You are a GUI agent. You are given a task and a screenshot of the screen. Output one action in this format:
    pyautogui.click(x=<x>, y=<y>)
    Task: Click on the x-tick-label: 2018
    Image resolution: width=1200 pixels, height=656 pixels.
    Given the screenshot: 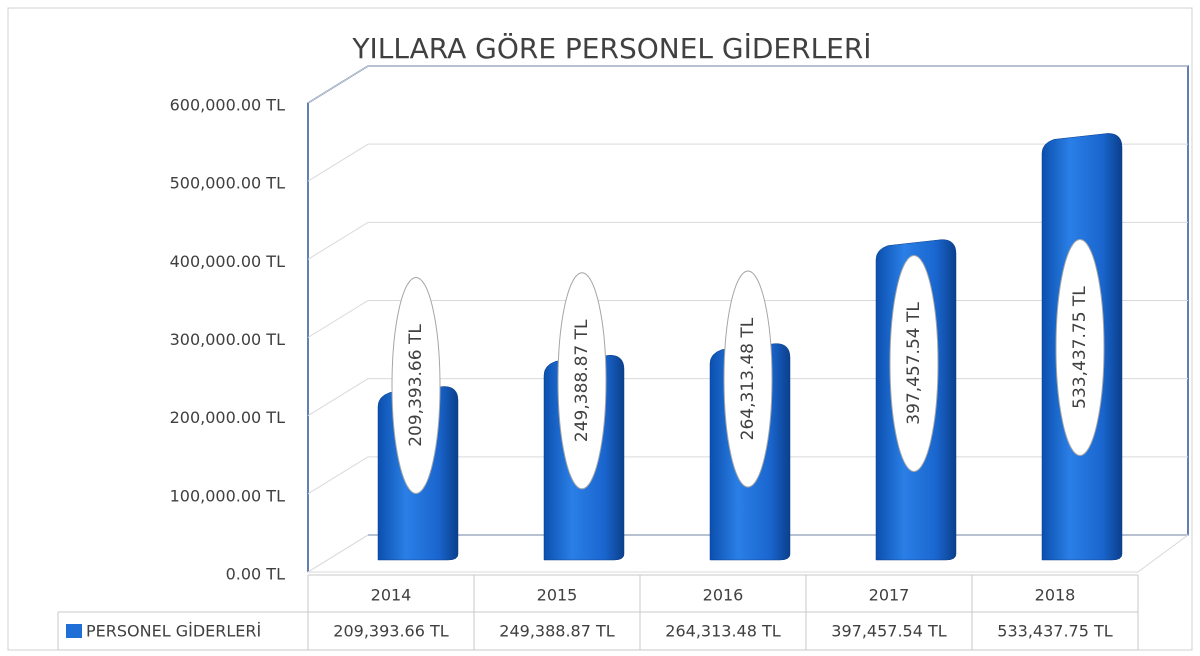 What is the action you would take?
    pyautogui.click(x=1055, y=595)
    